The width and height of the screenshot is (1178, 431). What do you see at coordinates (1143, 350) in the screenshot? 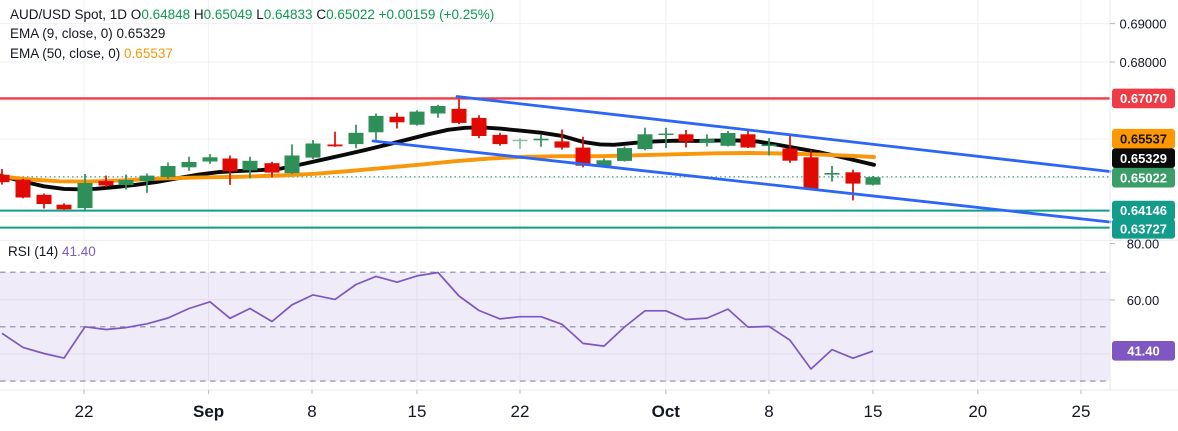
I see `svg-text: 41.40` at bounding box center [1143, 350].